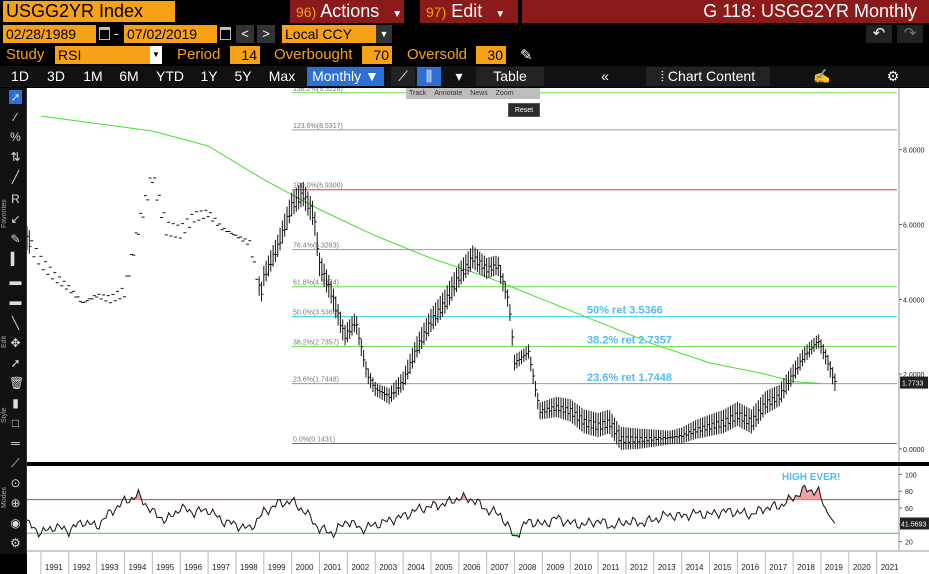  What do you see at coordinates (15, 199) in the screenshot?
I see `retracement-icon: R` at bounding box center [15, 199].